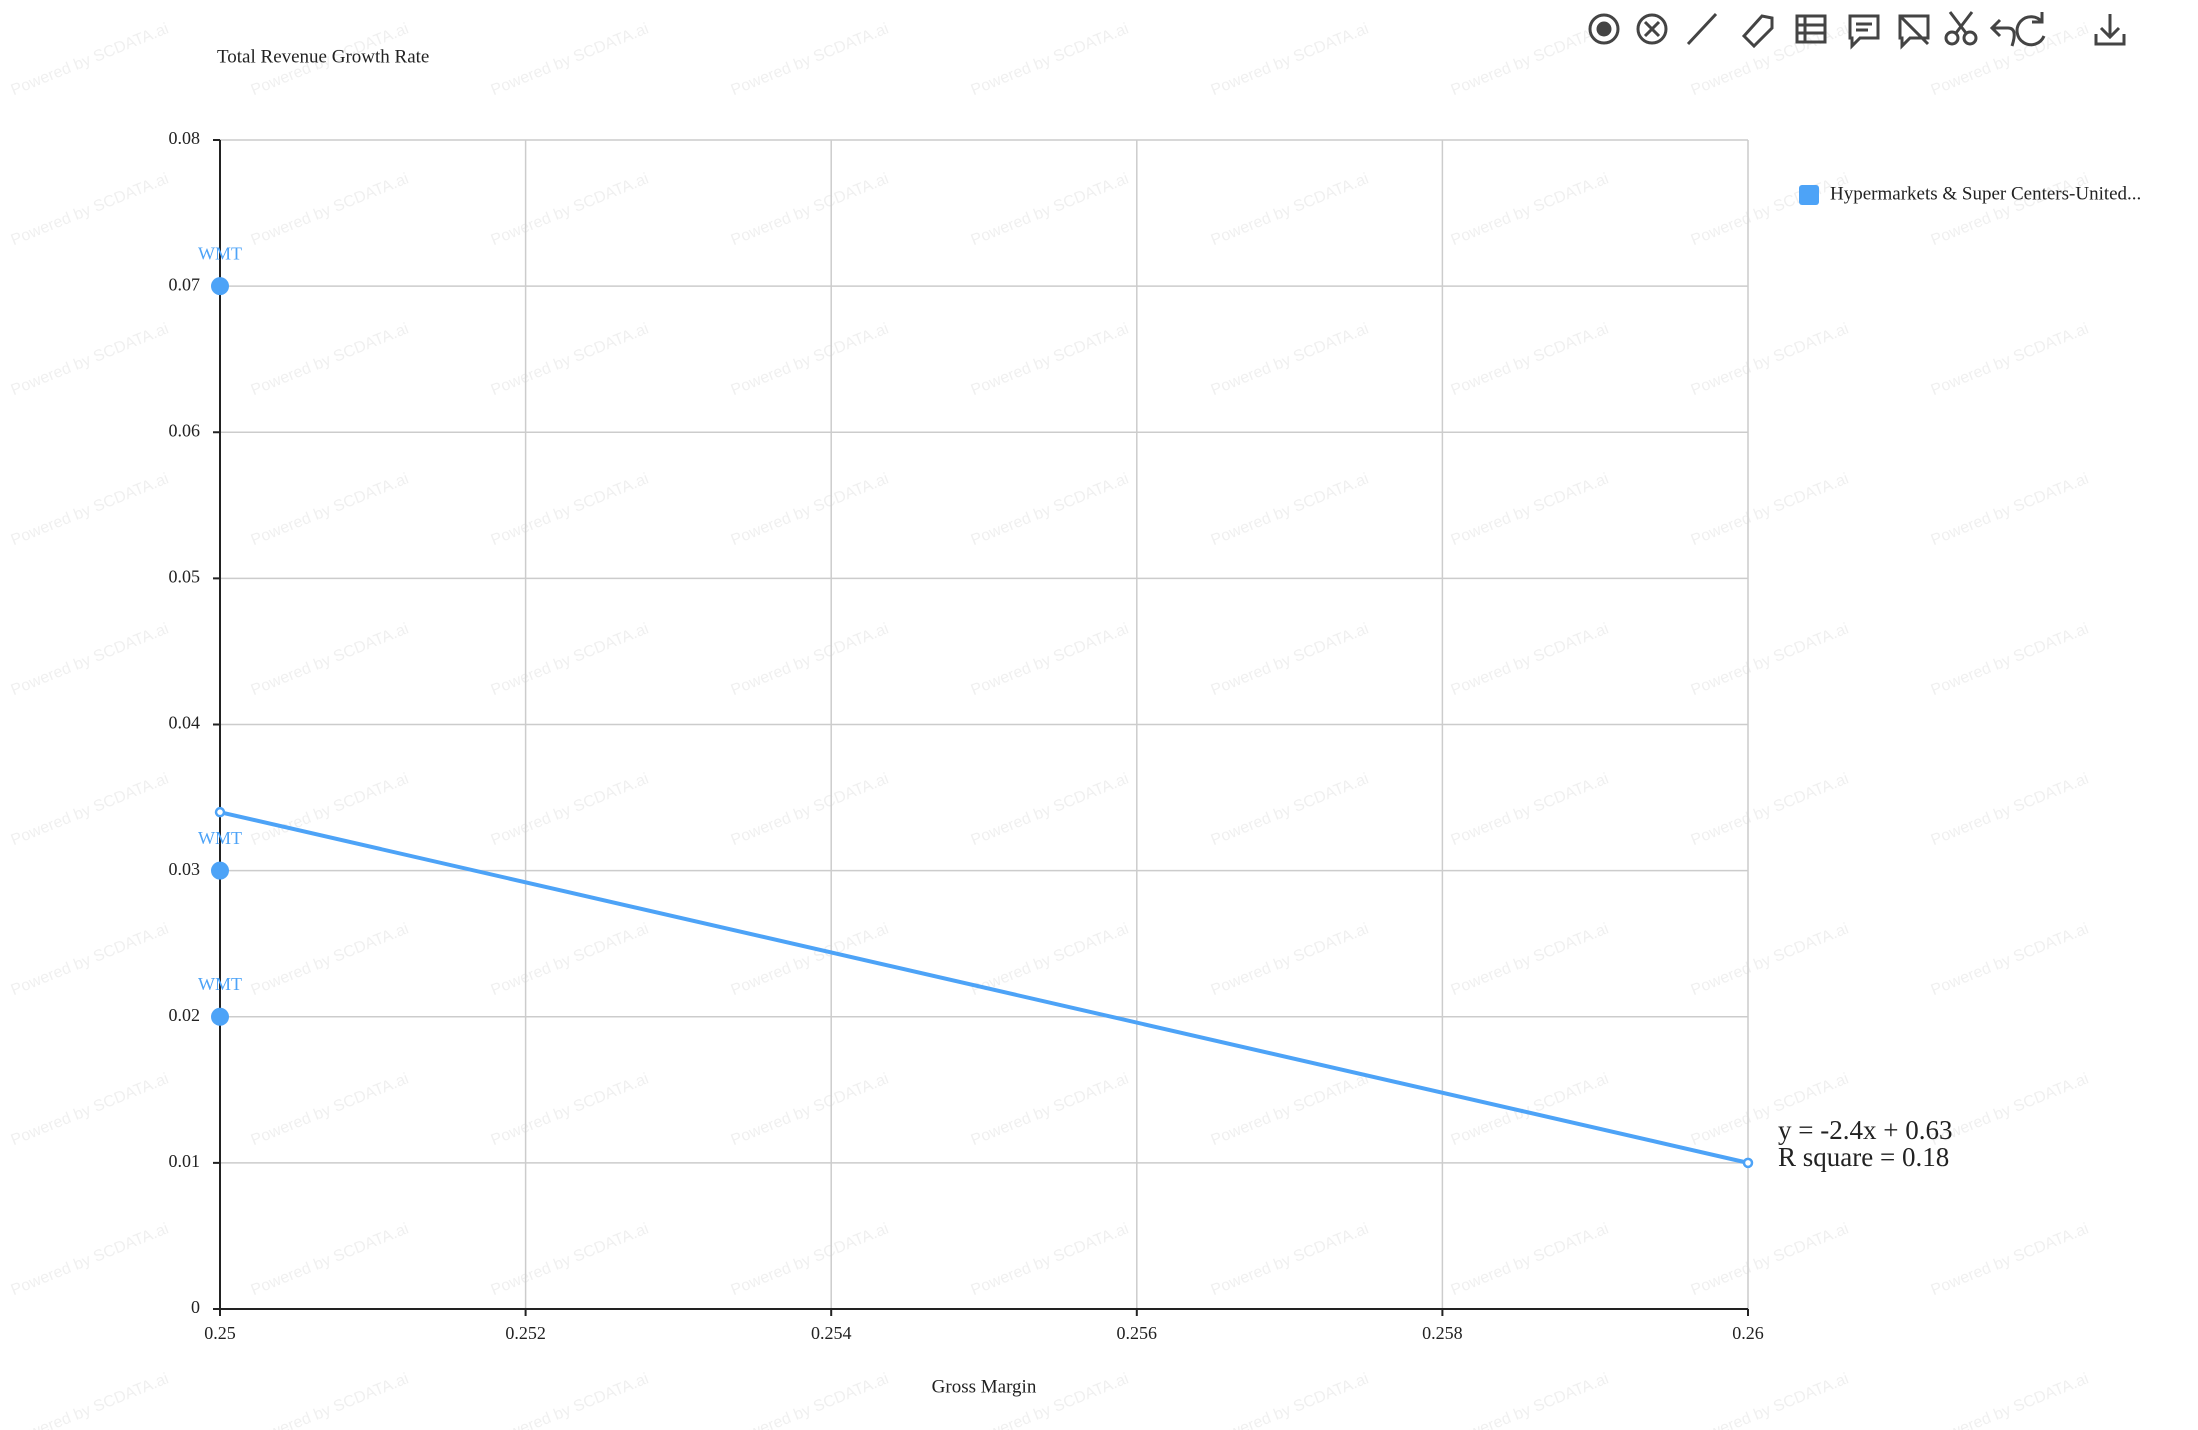 This screenshot has width=2198, height=1430. I want to click on tool-clear, so click(1652, 29).